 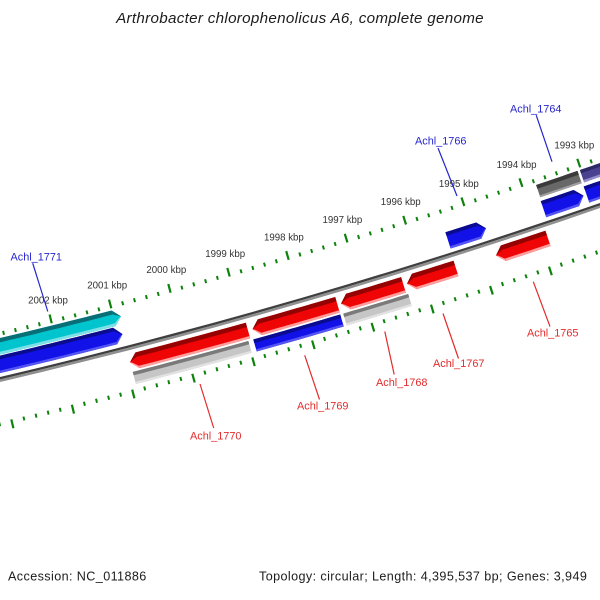 I want to click on svg-text: 1998 kbp, so click(x=284, y=237).